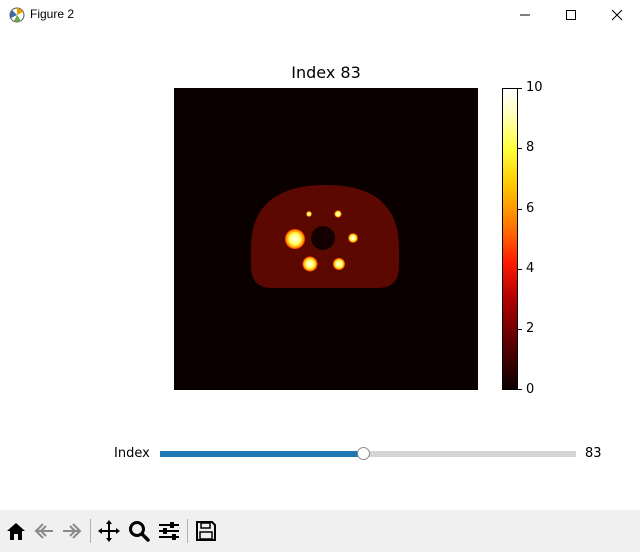  I want to click on back-button, so click(44, 531).